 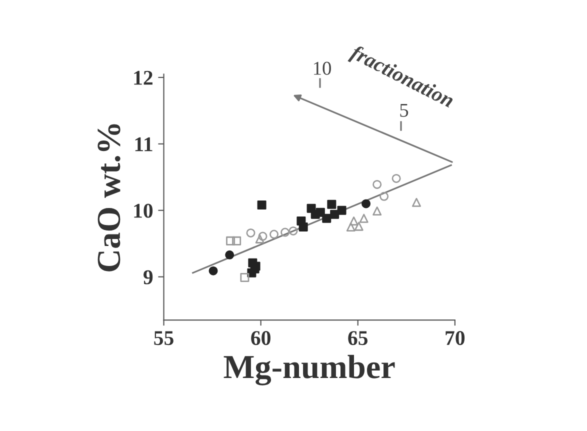 What do you see at coordinates (455, 338) in the screenshot?
I see `x-tick-label: 70` at bounding box center [455, 338].